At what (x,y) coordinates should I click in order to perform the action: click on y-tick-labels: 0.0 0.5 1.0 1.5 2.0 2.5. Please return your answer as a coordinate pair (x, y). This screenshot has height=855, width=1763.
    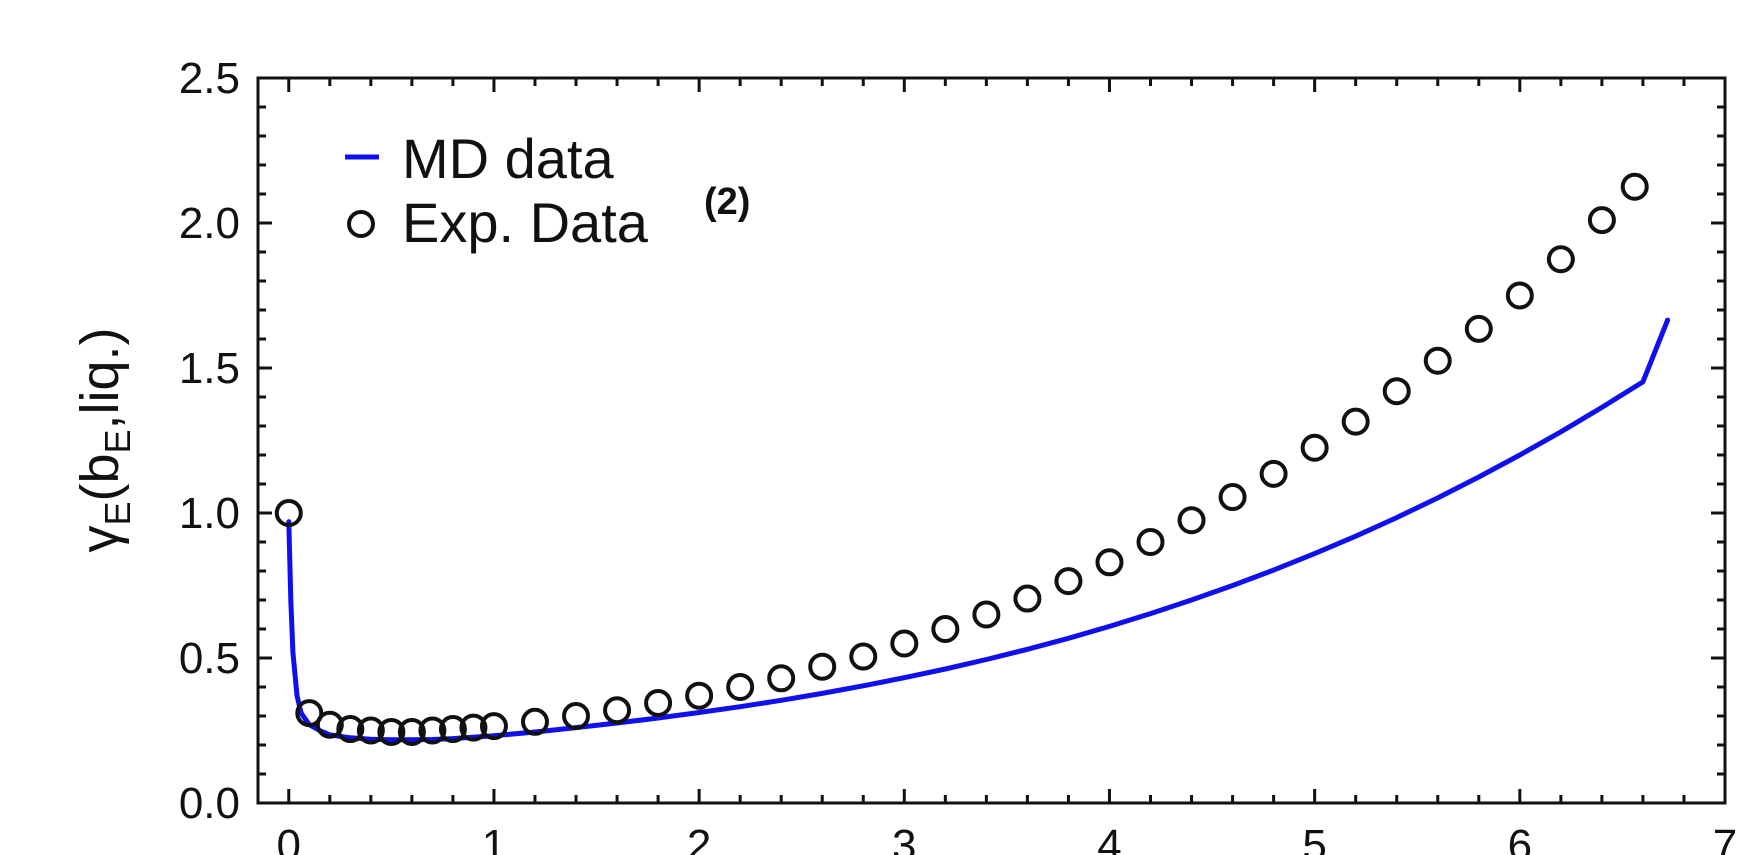
    Looking at the image, I should click on (209, 441).